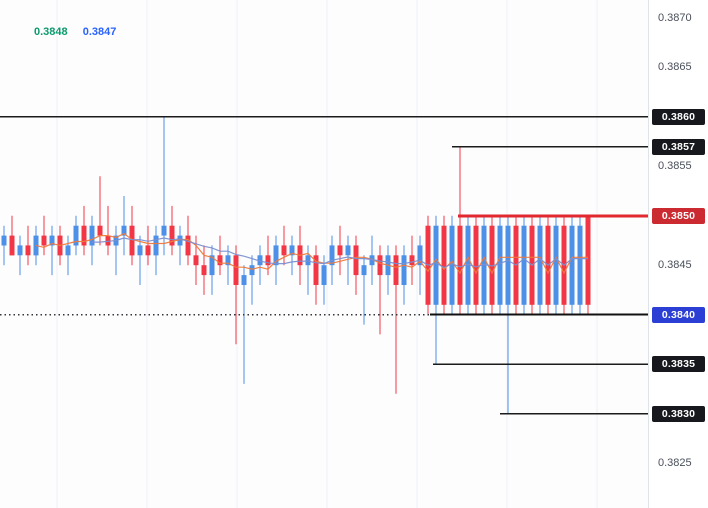 The width and height of the screenshot is (708, 508). What do you see at coordinates (51, 32) in the screenshot?
I see `legend-value-1: 0.3848` at bounding box center [51, 32].